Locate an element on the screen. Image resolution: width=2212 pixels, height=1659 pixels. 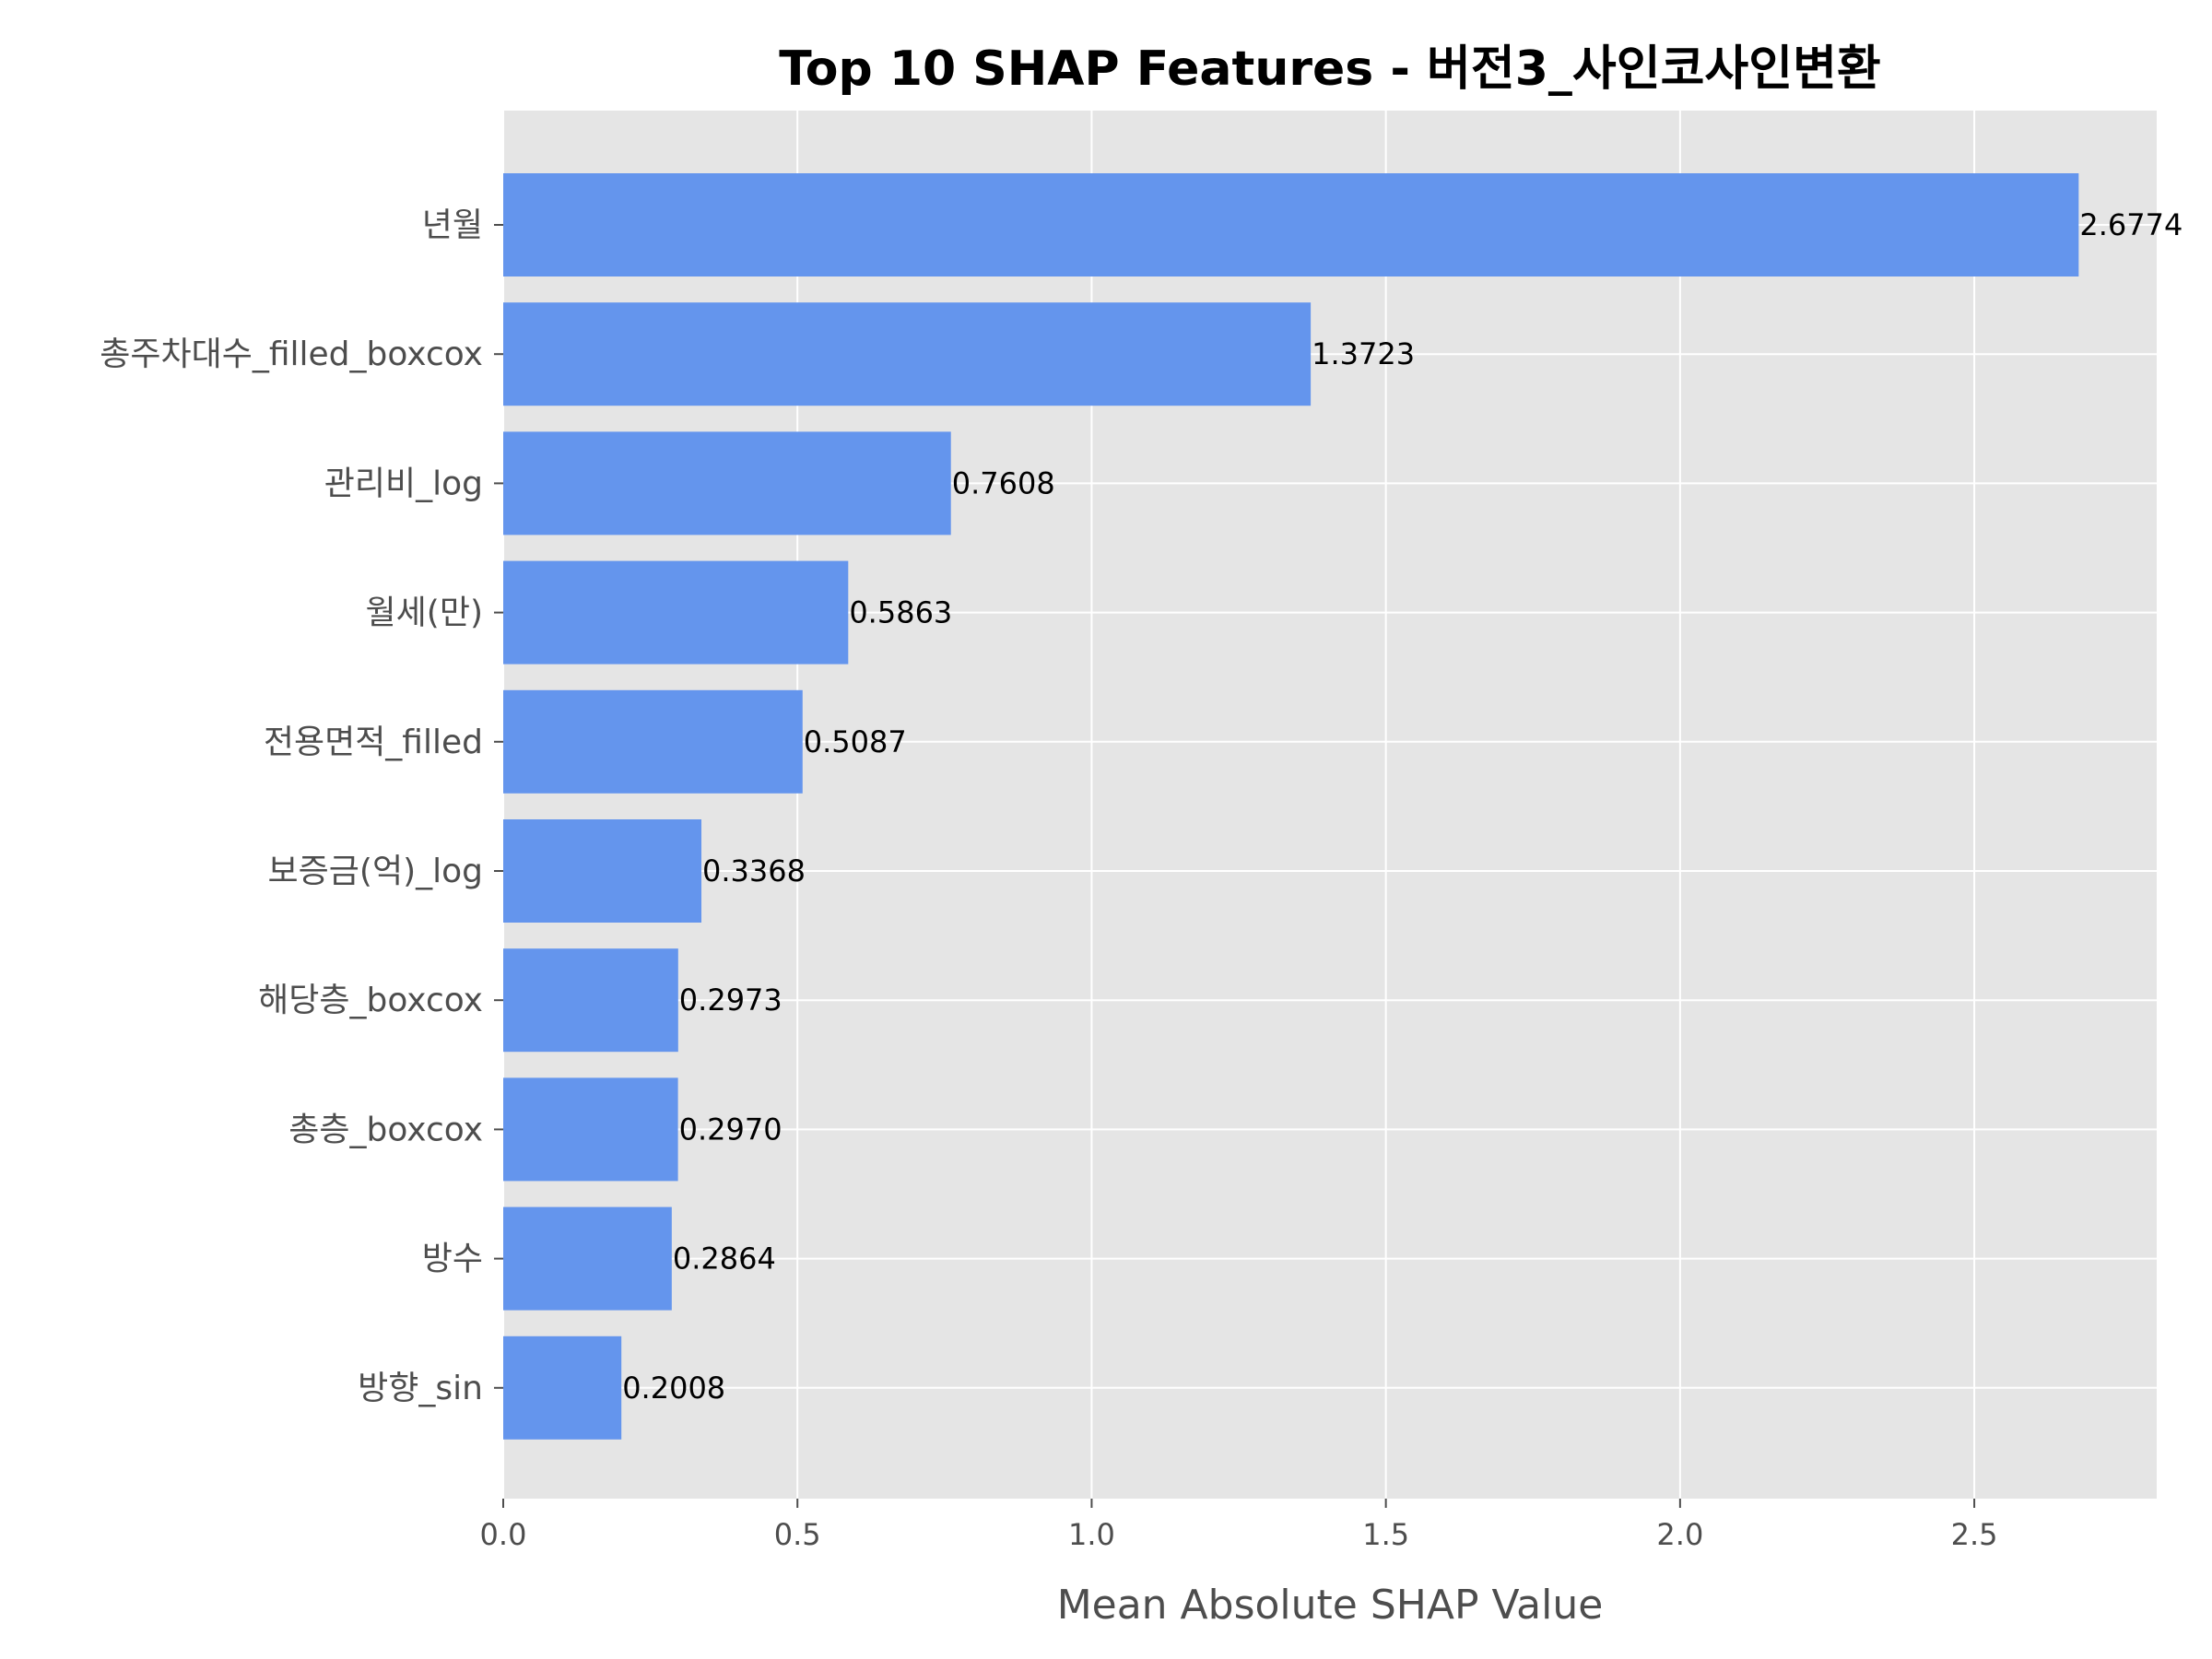
chart-title: Top 10 SHAP Features - 버전3_사인코사인변환 is located at coordinates (1330, 69).